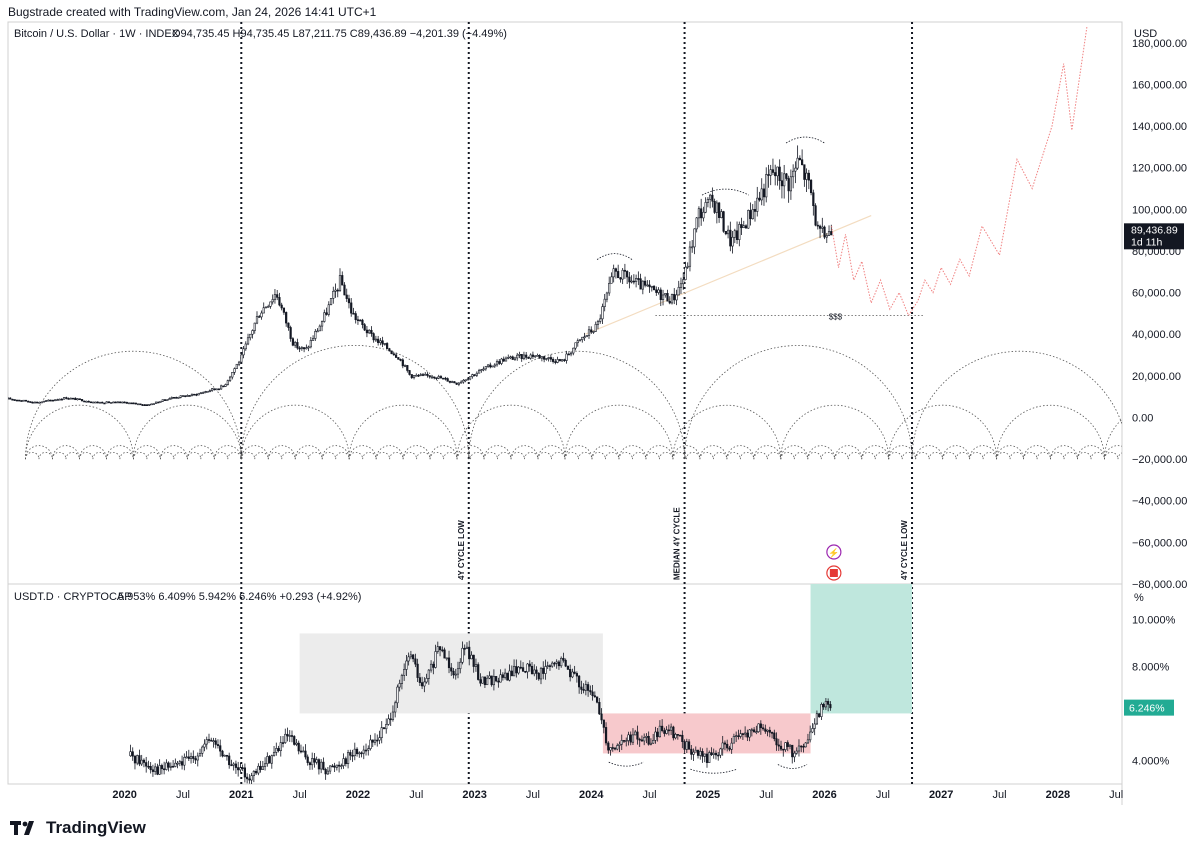 Image resolution: width=1200 pixels, height=852 pixels. I want to click on usdt-price-badge, so click(1149, 707).